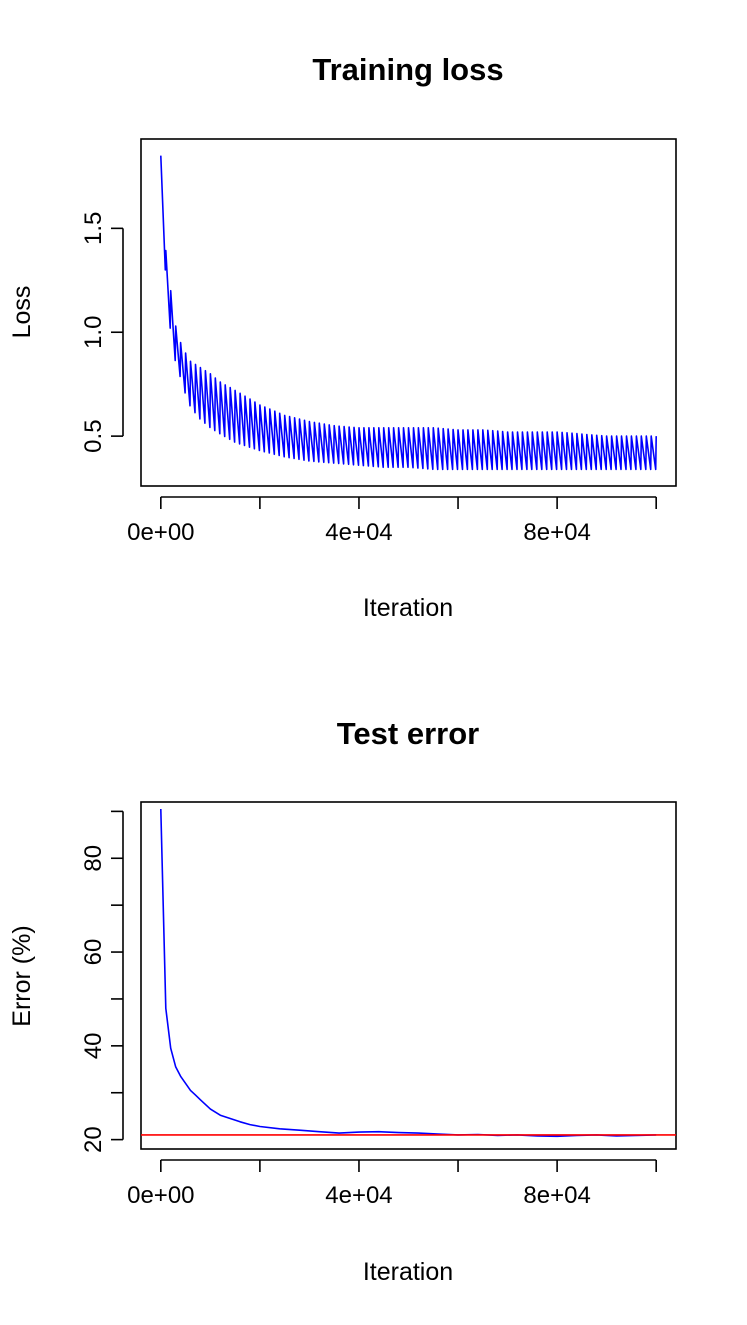 This screenshot has height=1325, width=747. What do you see at coordinates (93, 952) in the screenshot?
I see `y-tick-label: 60` at bounding box center [93, 952].